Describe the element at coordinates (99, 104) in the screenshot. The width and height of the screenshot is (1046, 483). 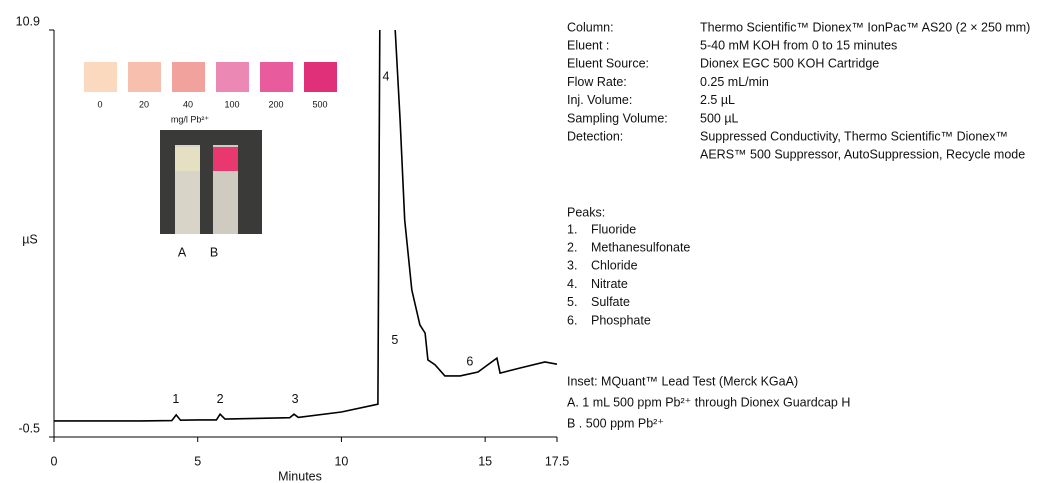
I see `swatch-label: 0` at that location.